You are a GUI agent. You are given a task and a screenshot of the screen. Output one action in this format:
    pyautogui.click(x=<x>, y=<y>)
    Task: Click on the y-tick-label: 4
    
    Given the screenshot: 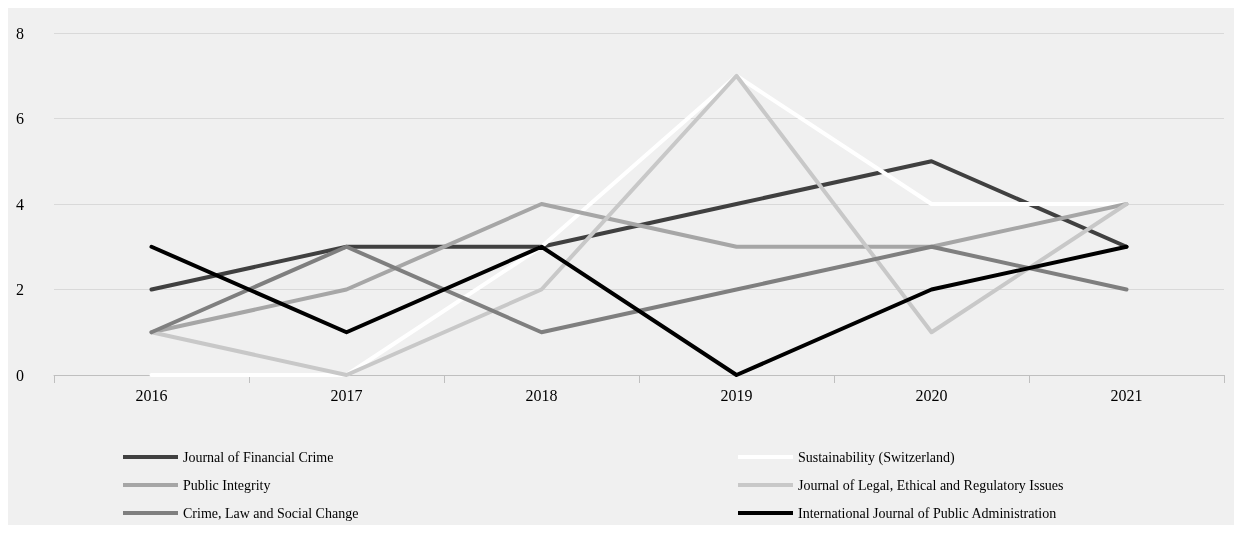 What is the action you would take?
    pyautogui.click(x=20, y=204)
    